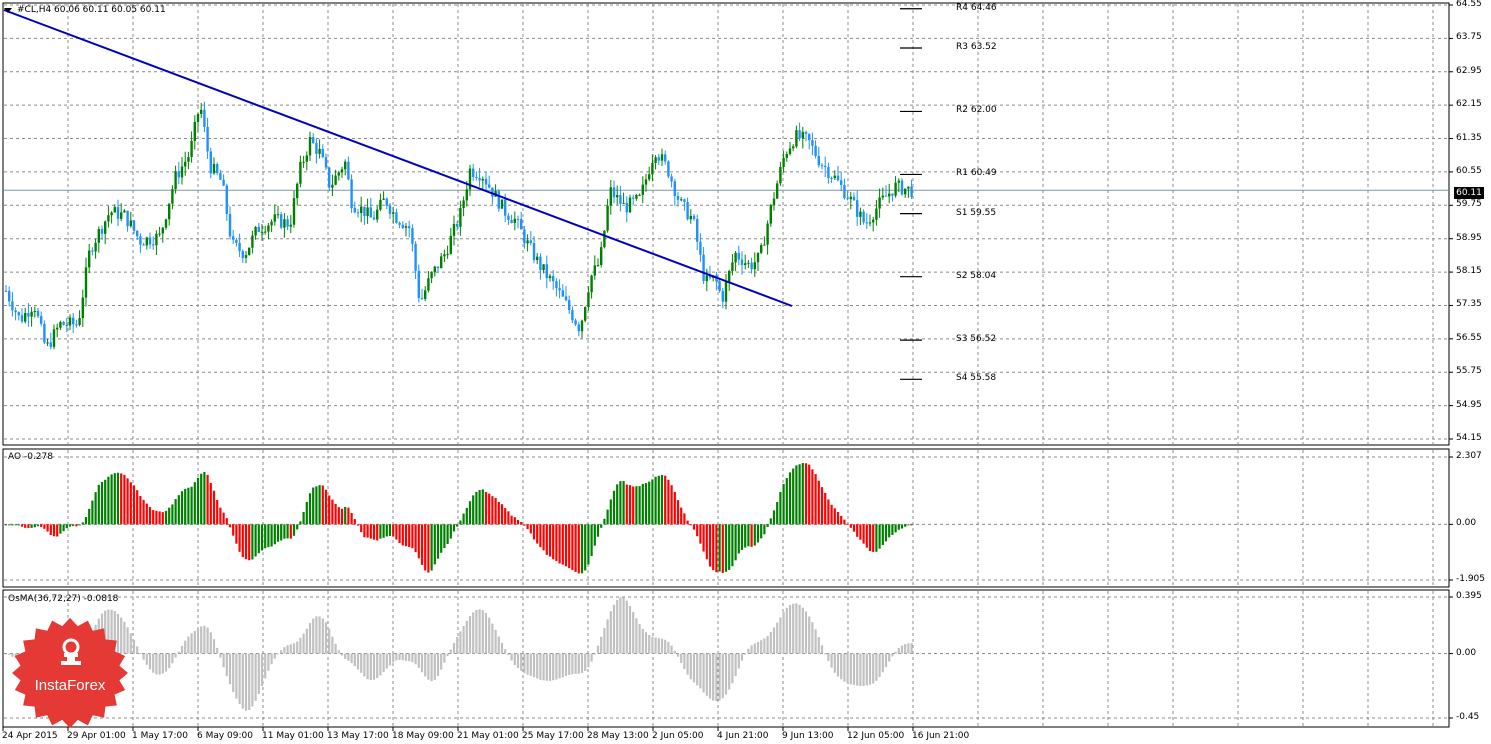 The width and height of the screenshot is (1491, 744). I want to click on chart-menu-icon, so click(8, 10).